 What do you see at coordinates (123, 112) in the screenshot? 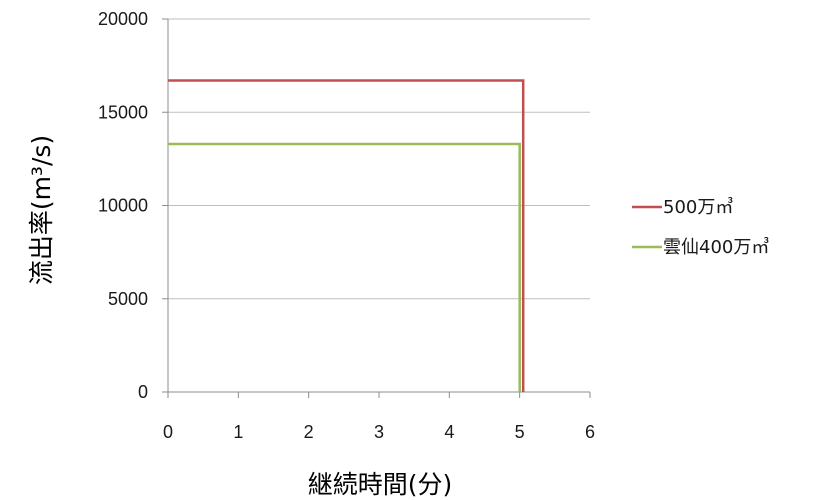
I see `y-tick-label: 15000` at bounding box center [123, 112].